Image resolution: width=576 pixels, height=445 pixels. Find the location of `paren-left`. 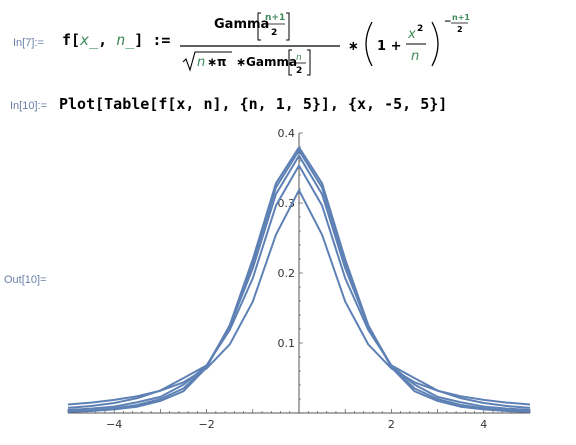

paren-left is located at coordinates (369, 44).